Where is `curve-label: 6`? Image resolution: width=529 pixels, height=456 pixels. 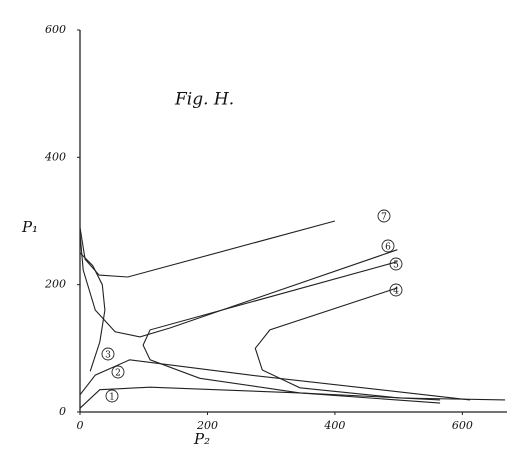
curve-label: 6 is located at coordinates (388, 248).